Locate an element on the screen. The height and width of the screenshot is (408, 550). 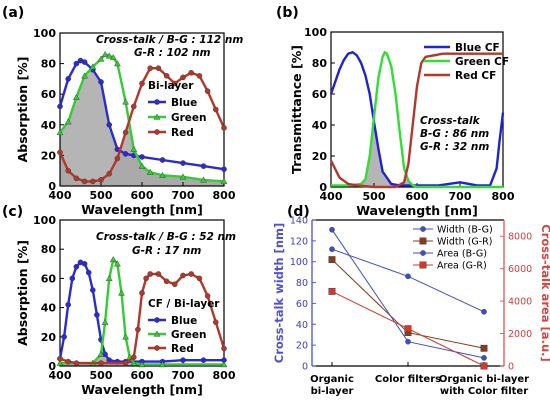
y-tick-label: 80 is located at coordinates (302, 283).